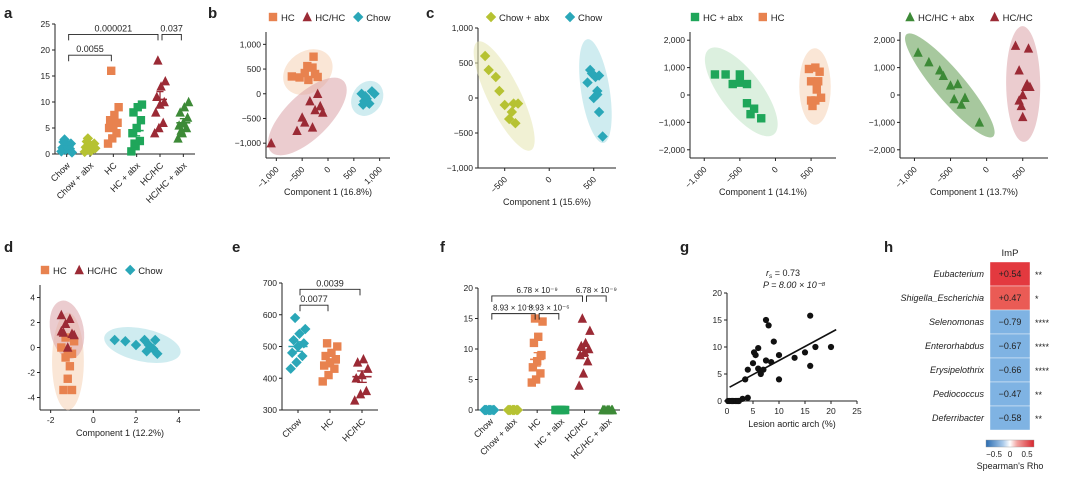  Describe the element at coordinates (944, 174) in the screenshot. I see `x-tick-label: −500` at that location.